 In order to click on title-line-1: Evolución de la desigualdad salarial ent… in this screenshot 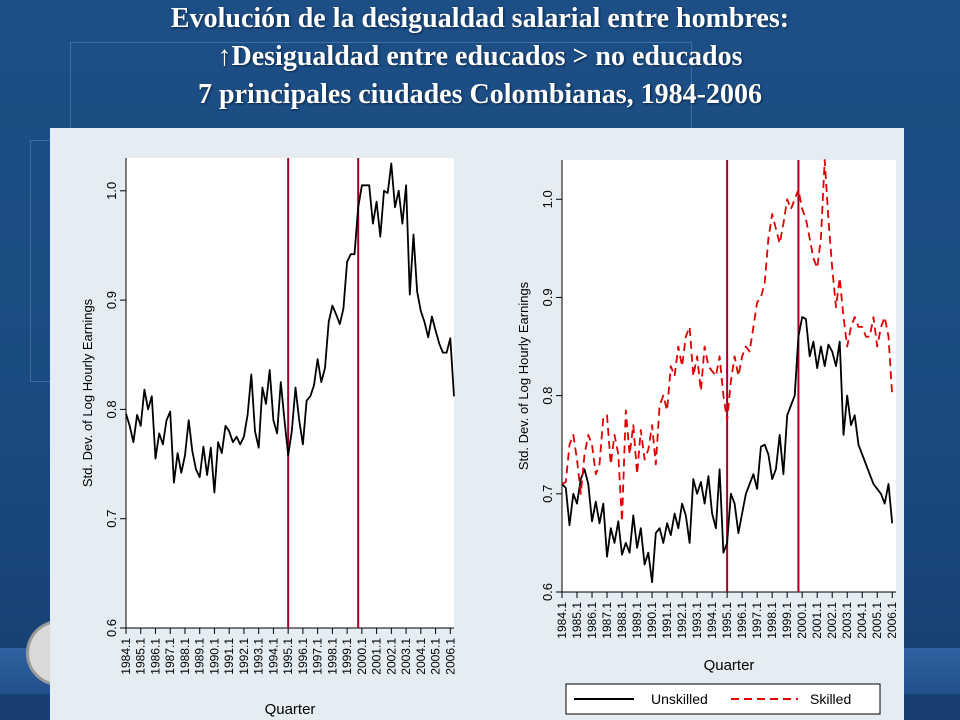, I will do `click(480, 18)`.